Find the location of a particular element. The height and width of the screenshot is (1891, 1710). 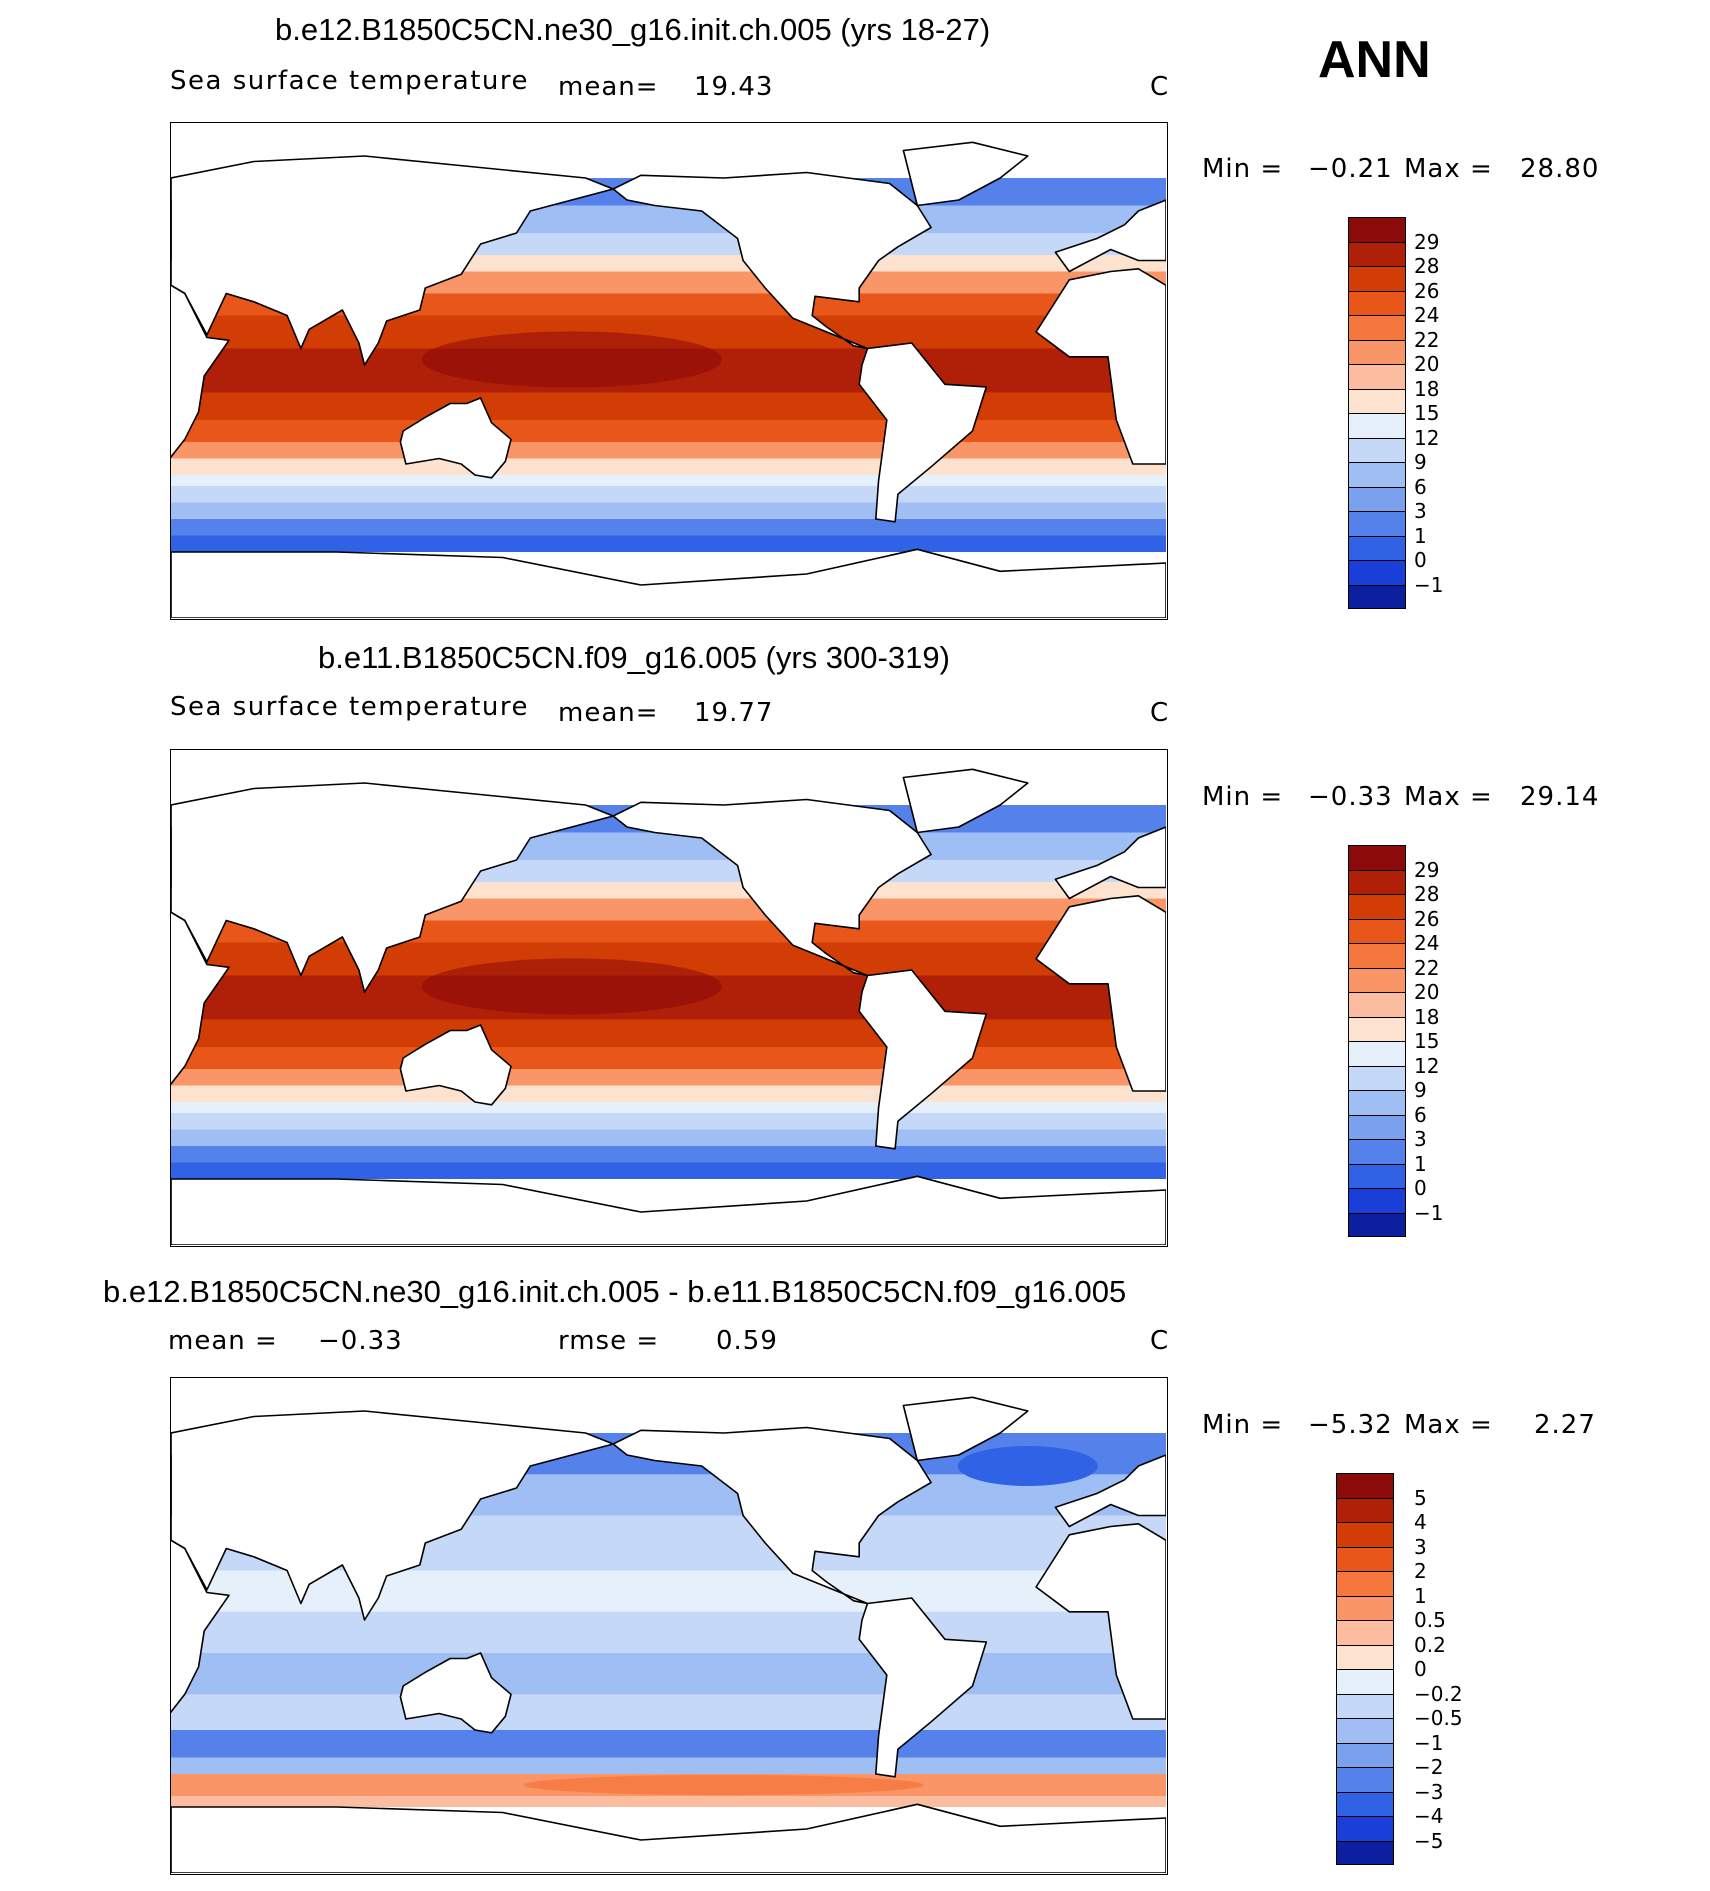

panel1-colorbar-label: 18 is located at coordinates (1427, 388).